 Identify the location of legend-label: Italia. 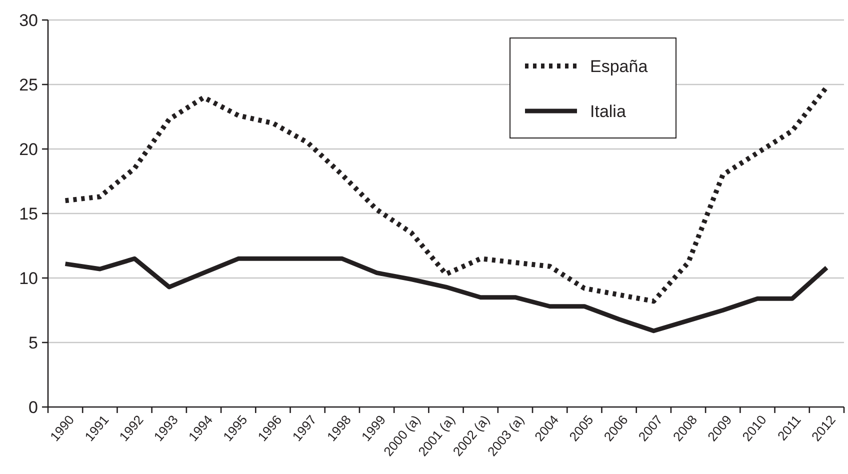
(608, 111).